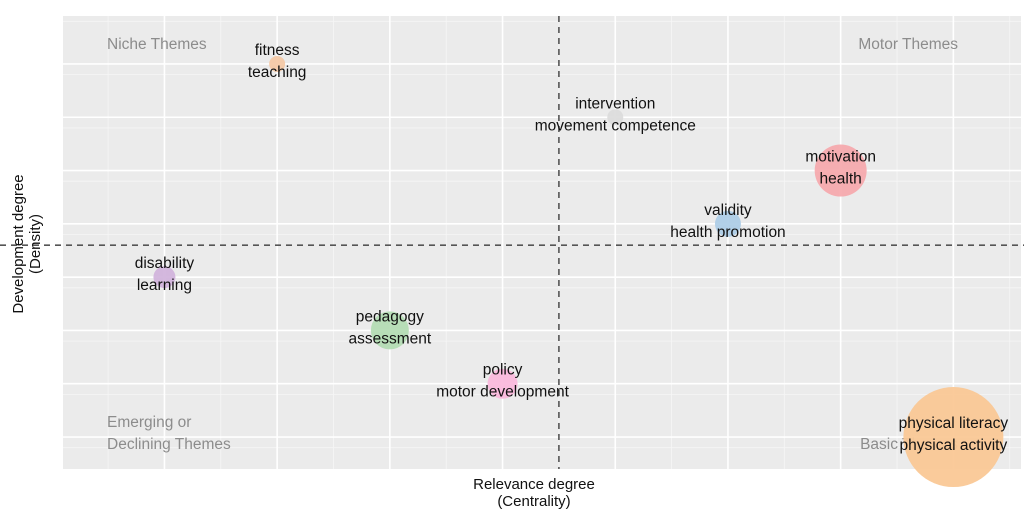  Describe the element at coordinates (534, 484) in the screenshot. I see `x-axis-title-line-1: Relevance degree` at that location.